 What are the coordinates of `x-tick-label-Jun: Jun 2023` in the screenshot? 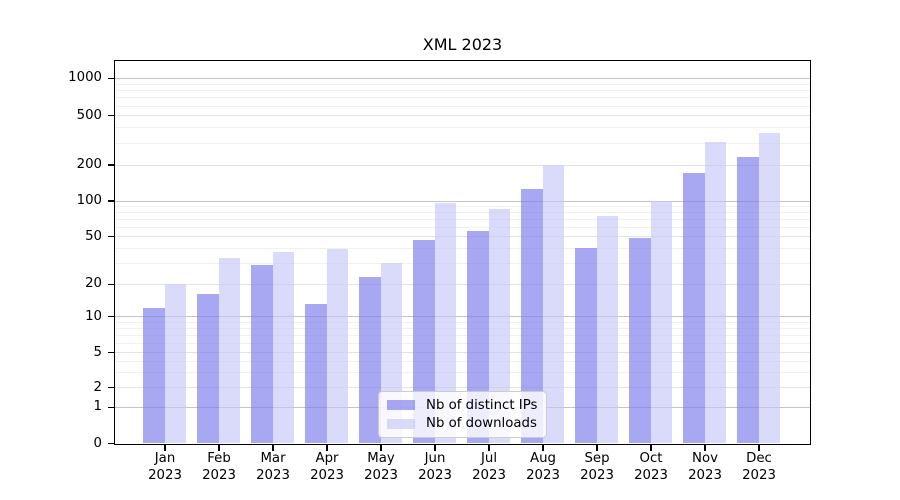 It's located at (435, 467).